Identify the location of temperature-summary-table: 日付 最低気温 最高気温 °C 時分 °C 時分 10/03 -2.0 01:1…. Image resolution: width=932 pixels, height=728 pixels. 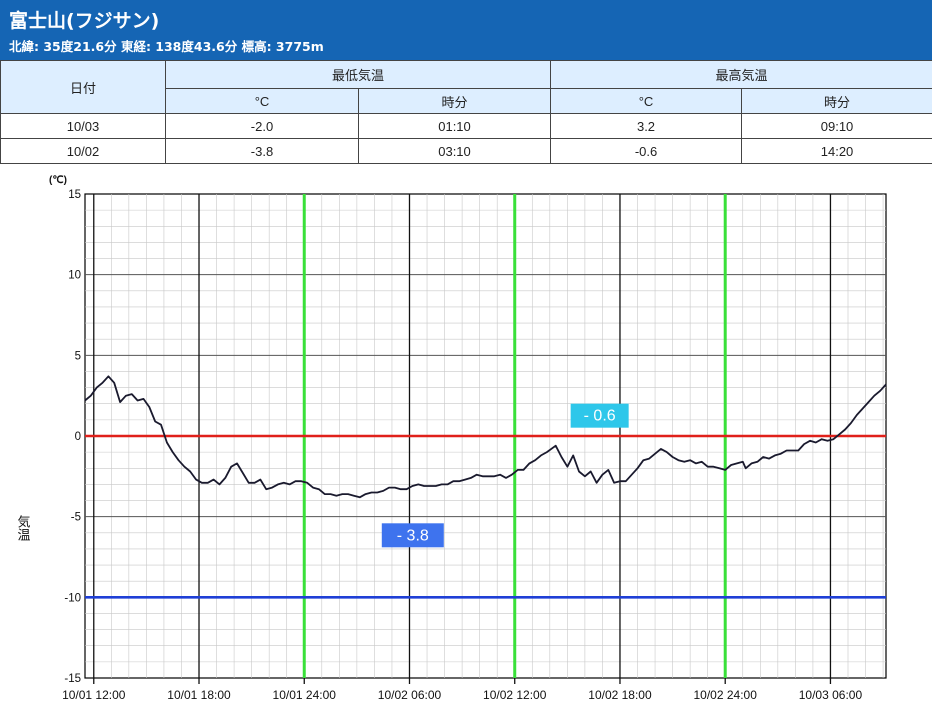
(466, 112).